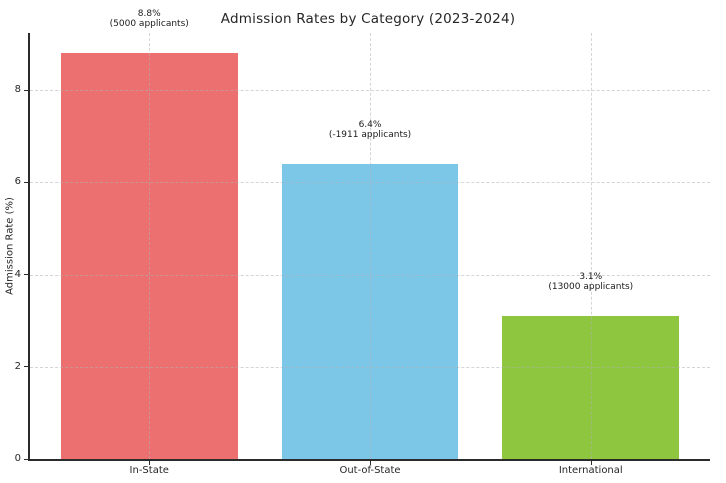 The width and height of the screenshot is (726, 483). I want to click on x-tick-label: Out-of-State, so click(370, 470).